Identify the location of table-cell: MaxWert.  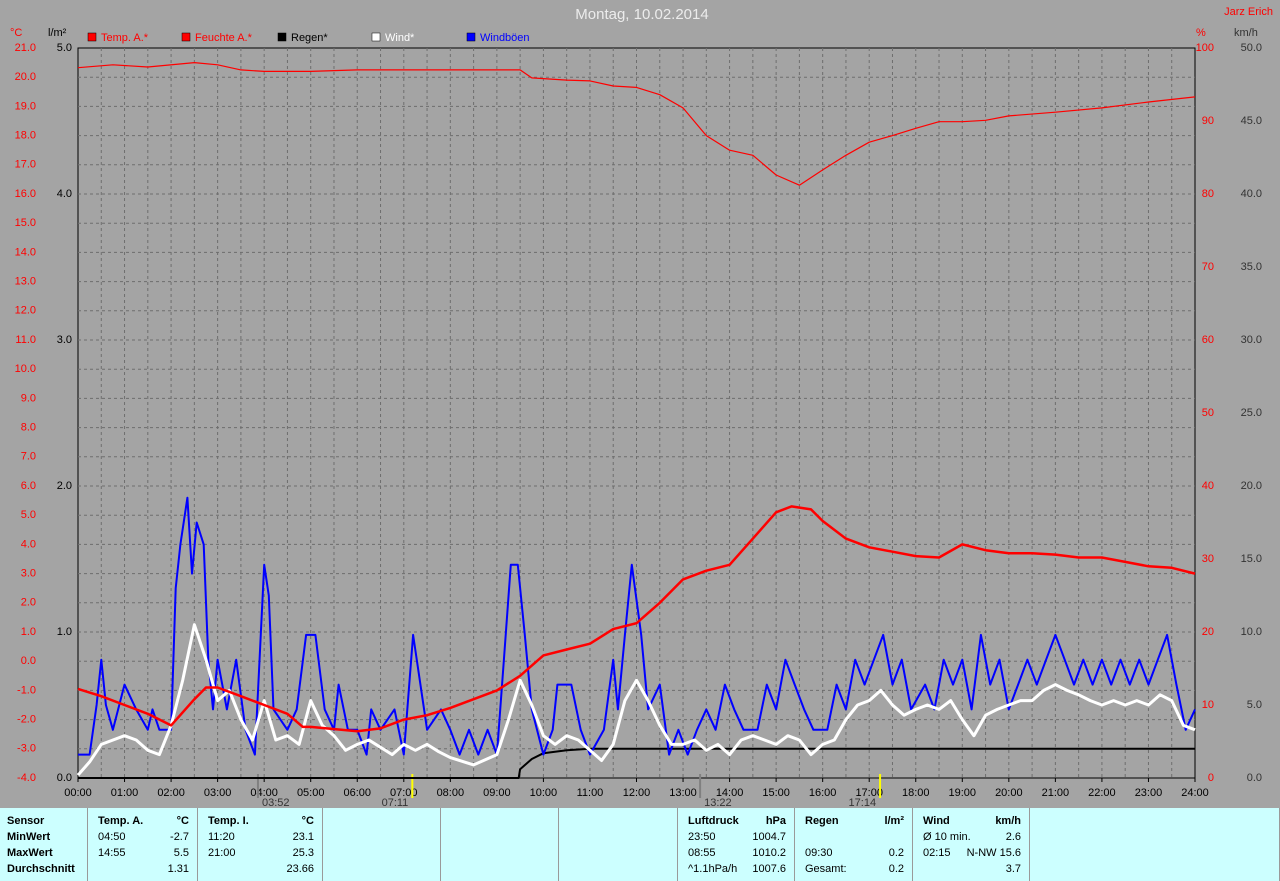
(30, 853).